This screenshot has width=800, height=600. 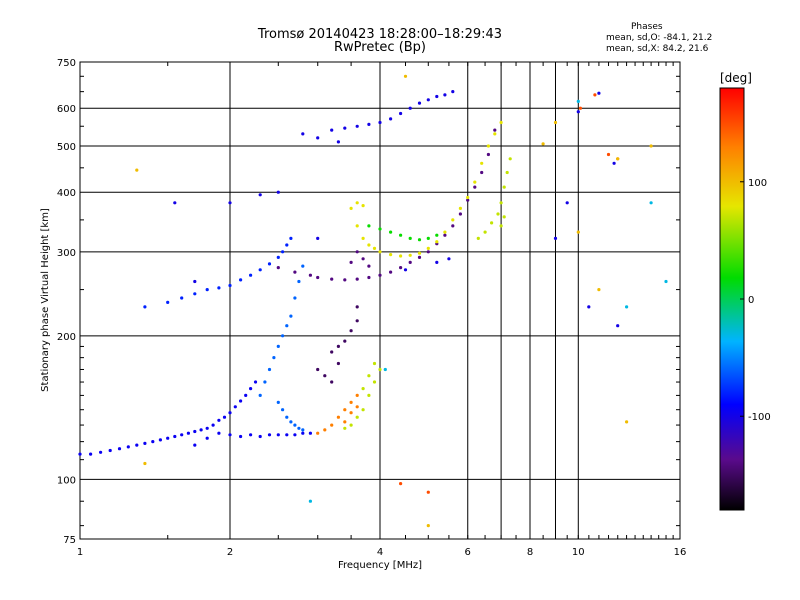 I want to click on colorbar-tick-label: 0, so click(x=751, y=300).